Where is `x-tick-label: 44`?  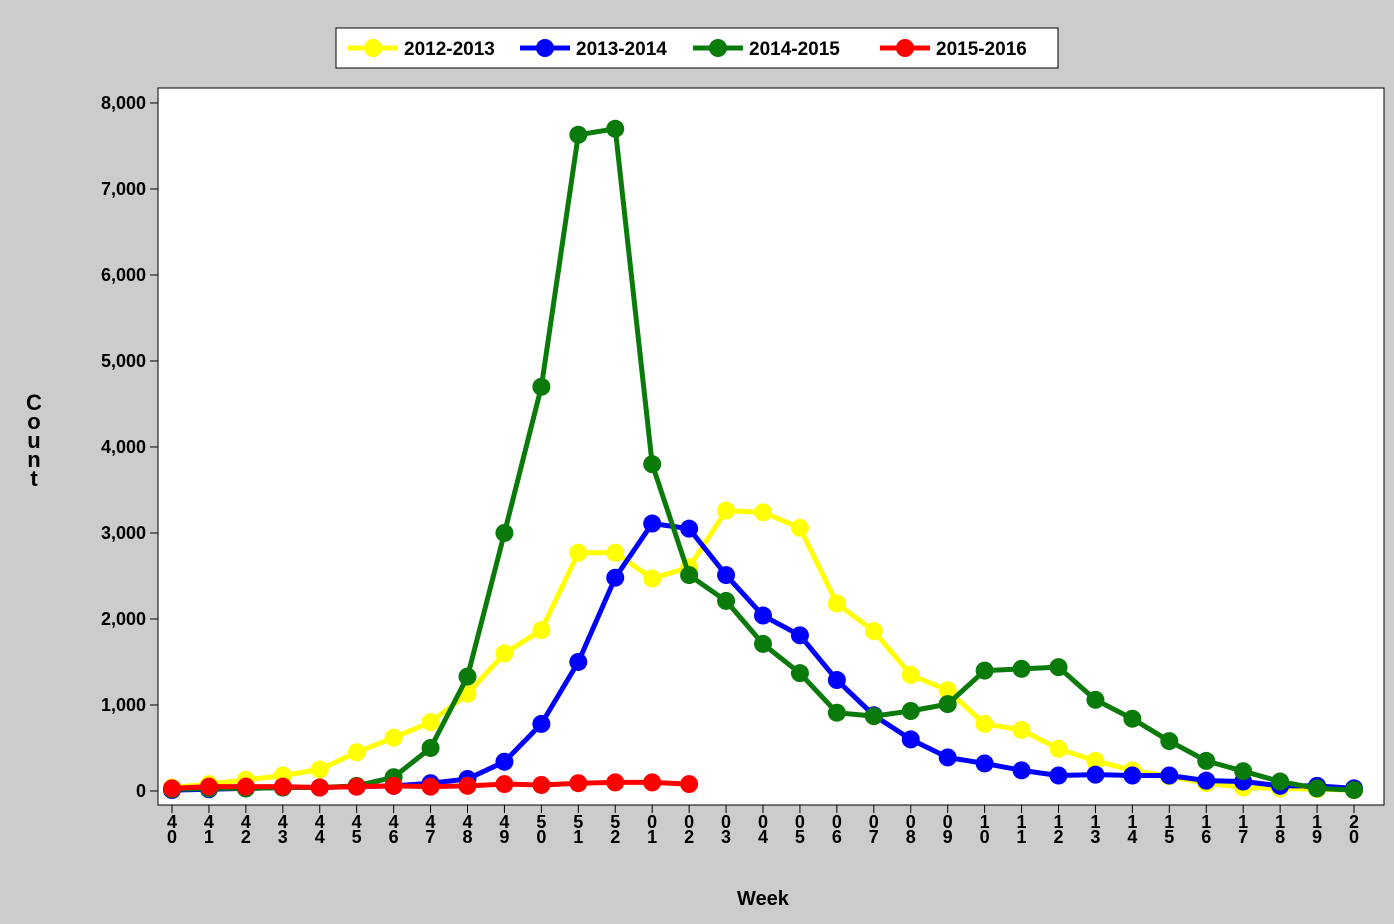
x-tick-label: 44 is located at coordinates (320, 827).